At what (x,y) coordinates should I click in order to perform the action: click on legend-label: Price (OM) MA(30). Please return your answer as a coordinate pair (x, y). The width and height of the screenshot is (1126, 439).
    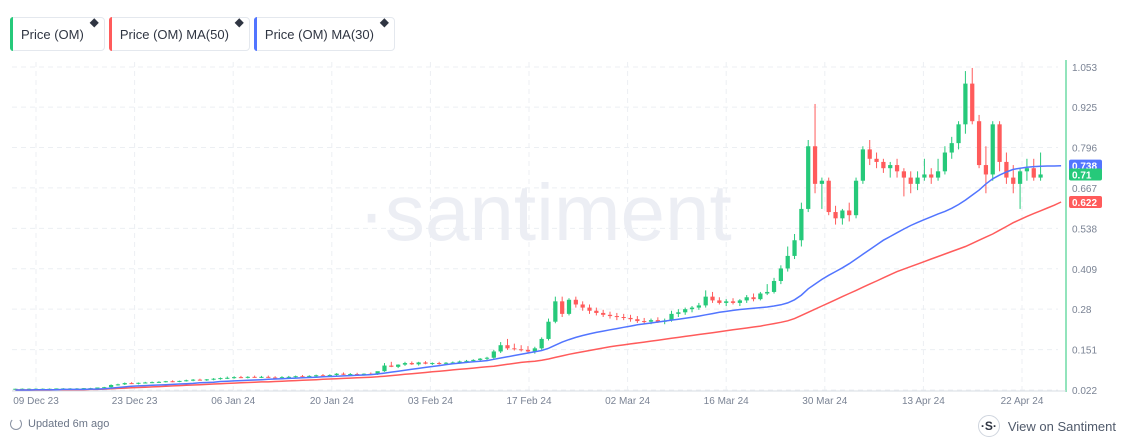
    Looking at the image, I should click on (319, 34).